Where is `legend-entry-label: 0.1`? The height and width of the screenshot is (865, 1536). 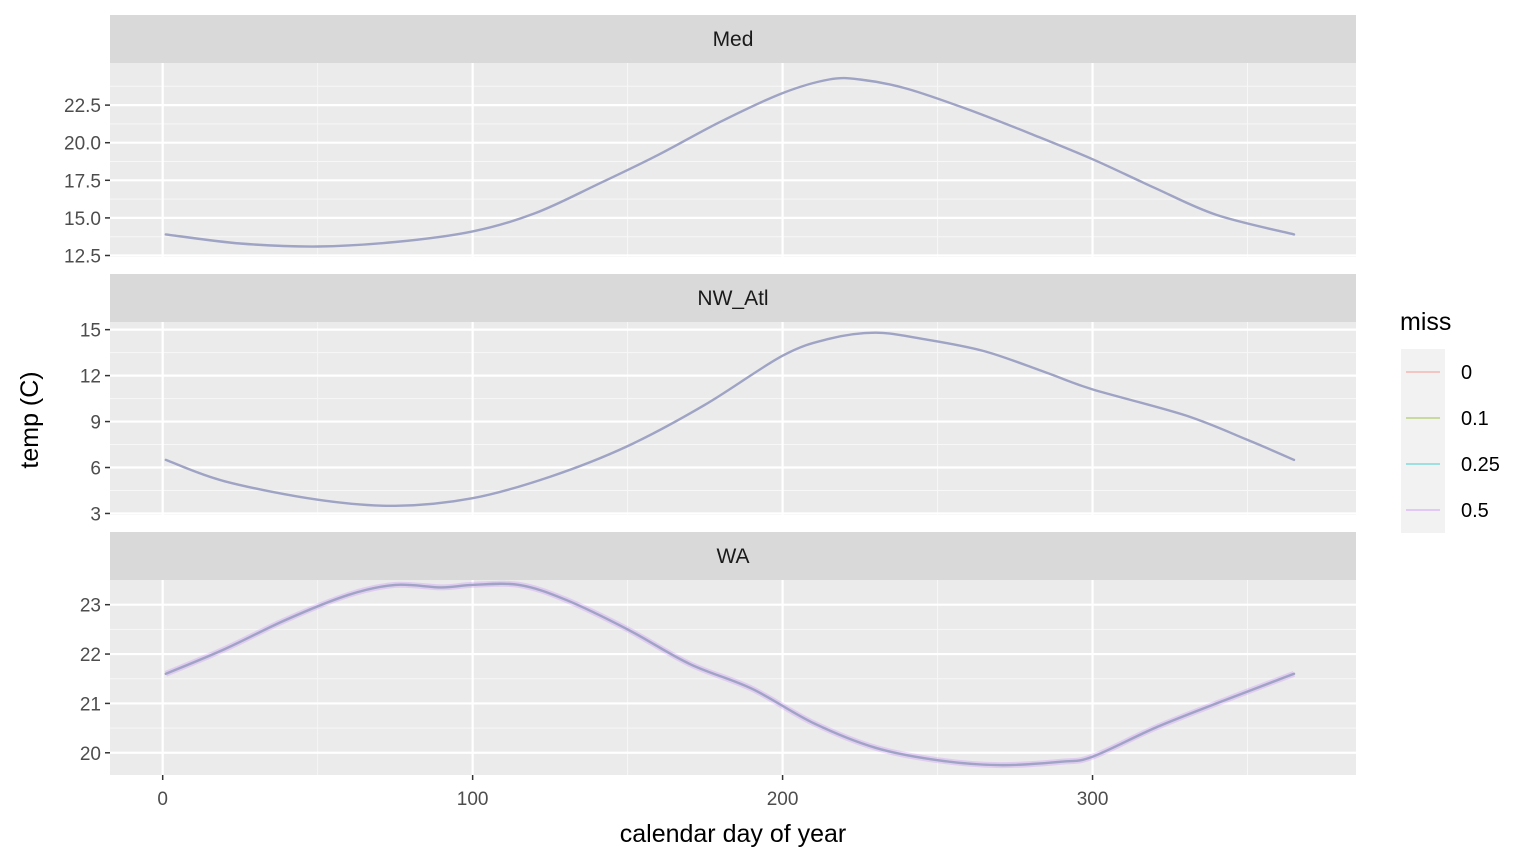 legend-entry-label: 0.1 is located at coordinates (1475, 419).